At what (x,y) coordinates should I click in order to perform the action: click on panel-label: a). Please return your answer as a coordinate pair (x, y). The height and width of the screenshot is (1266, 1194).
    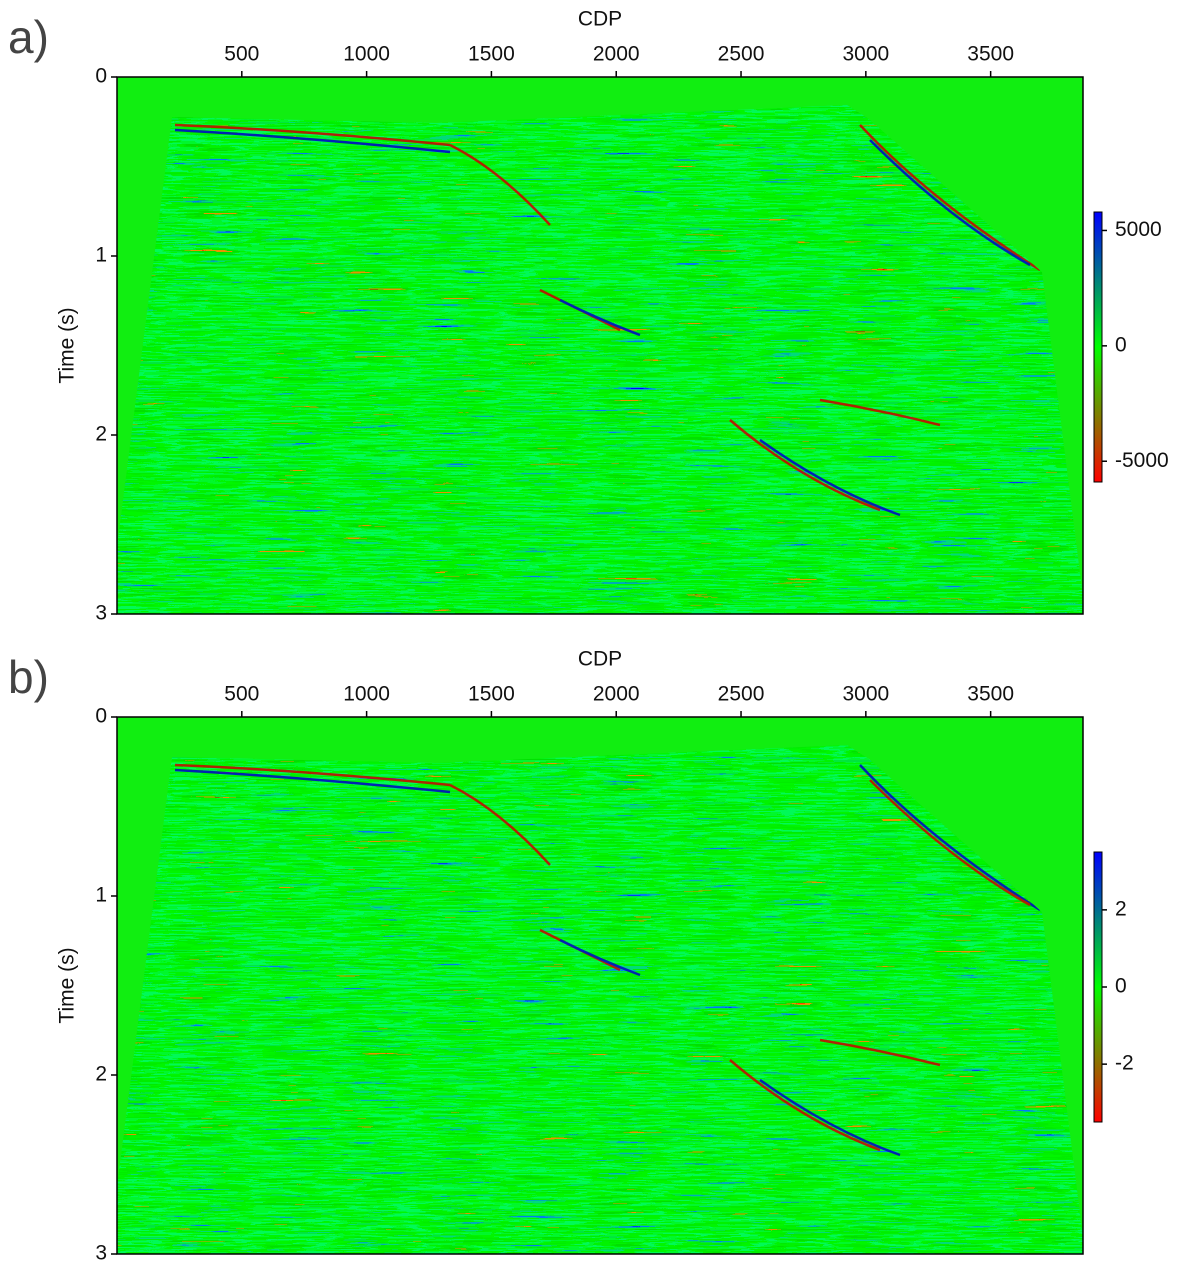
    Looking at the image, I should click on (28, 37).